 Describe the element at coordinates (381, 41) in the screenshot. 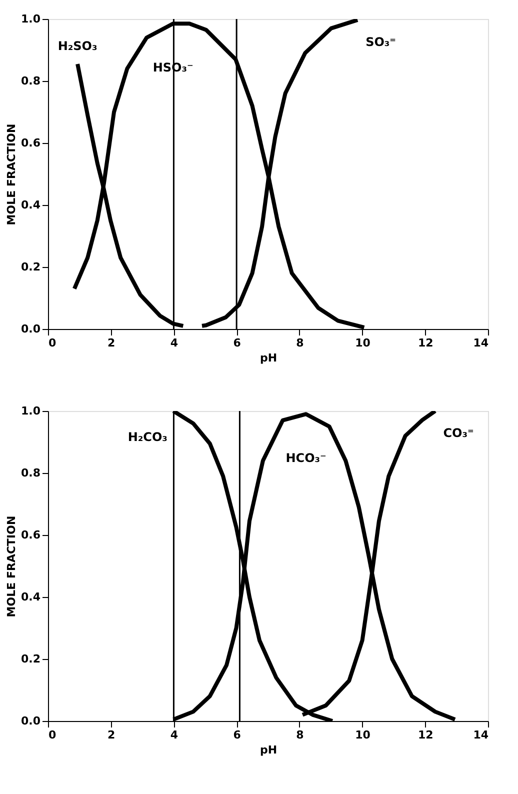

I see `series-label: SO₃⁼` at that location.